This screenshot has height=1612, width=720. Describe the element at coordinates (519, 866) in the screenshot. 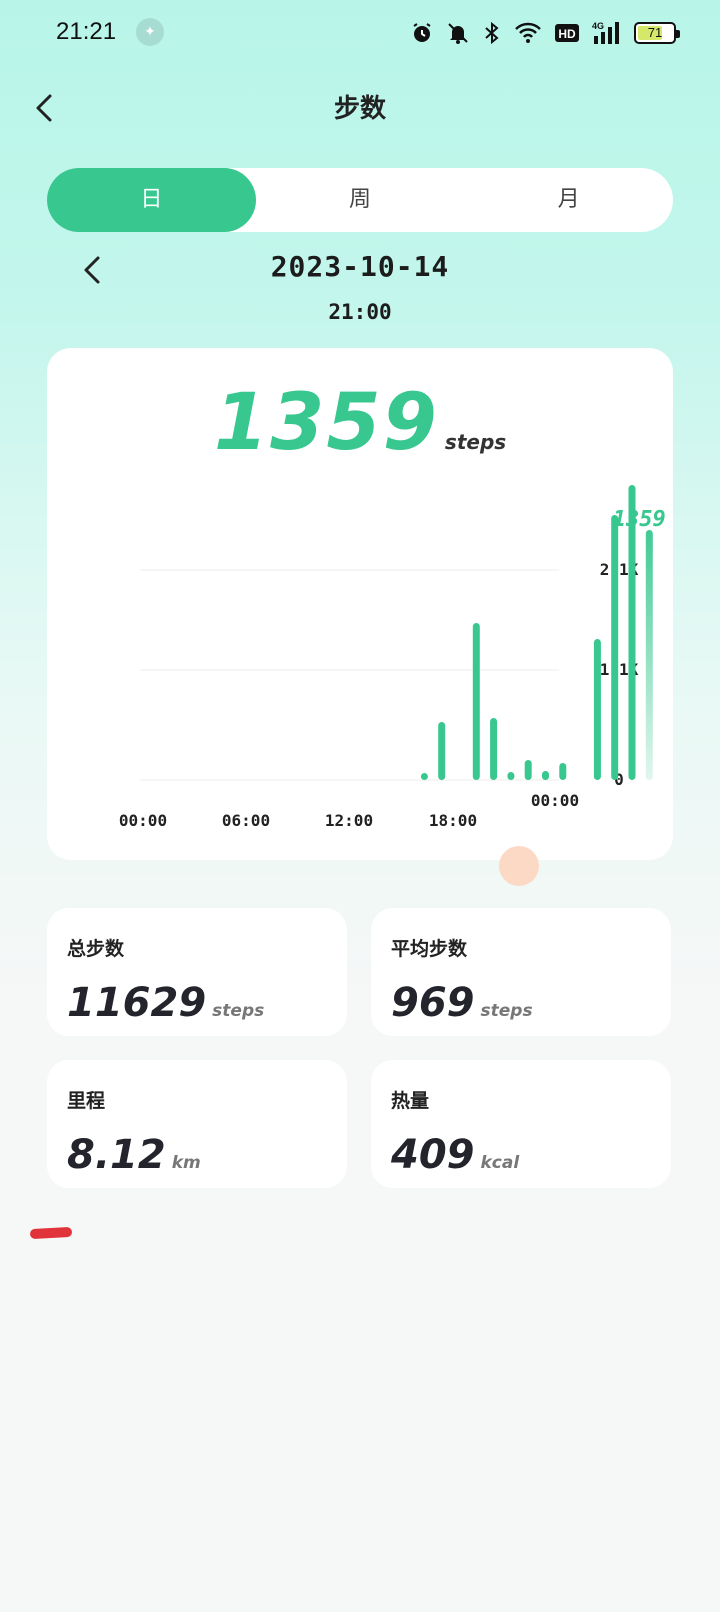

I see `chart-scrub-handle` at that location.